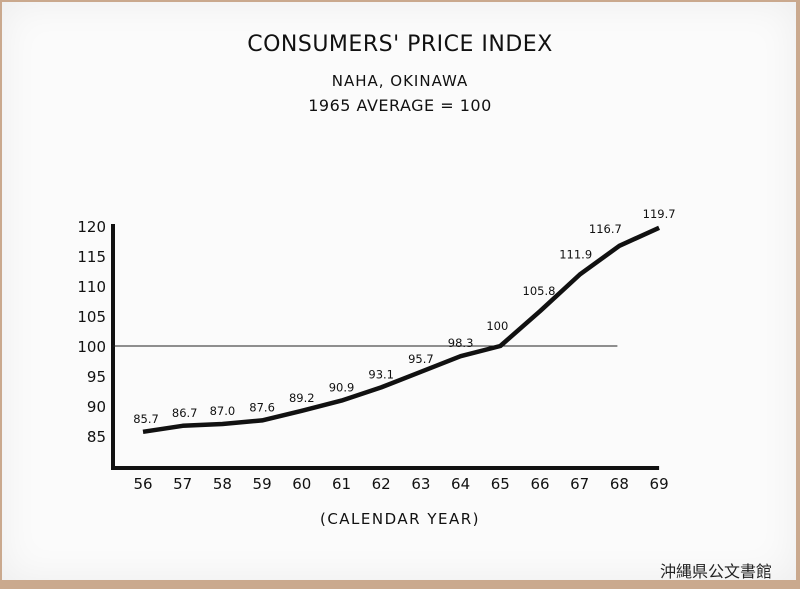 This screenshot has height=589, width=800. Describe the element at coordinates (400, 81) in the screenshot. I see `chart-subtitle: NAHA, OKINAWA` at that location.